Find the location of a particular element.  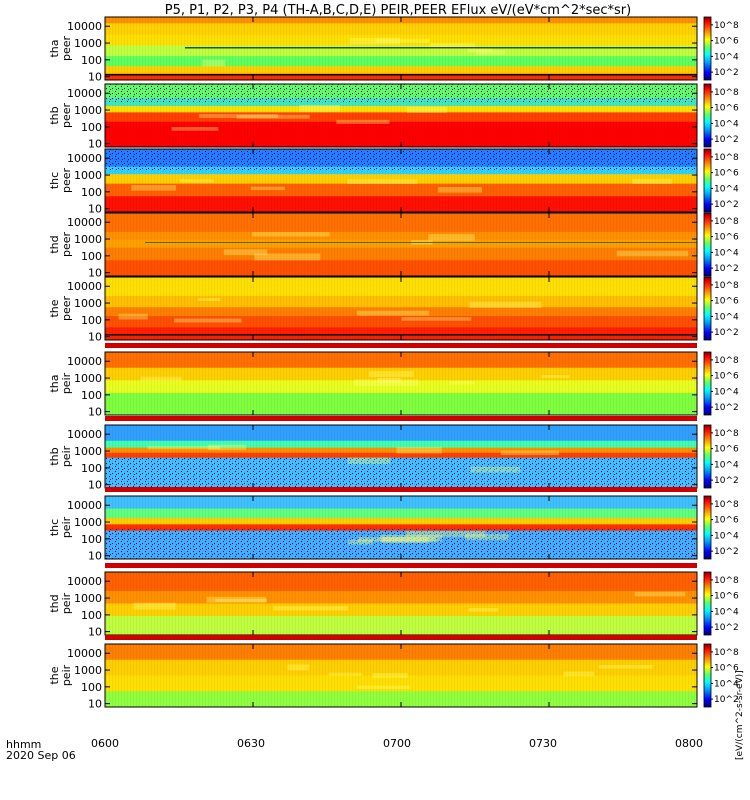

panel: 10 100 1000 10000 tha peir 10^2 10^4 10^6 10^8 is located at coordinates (393, 381).